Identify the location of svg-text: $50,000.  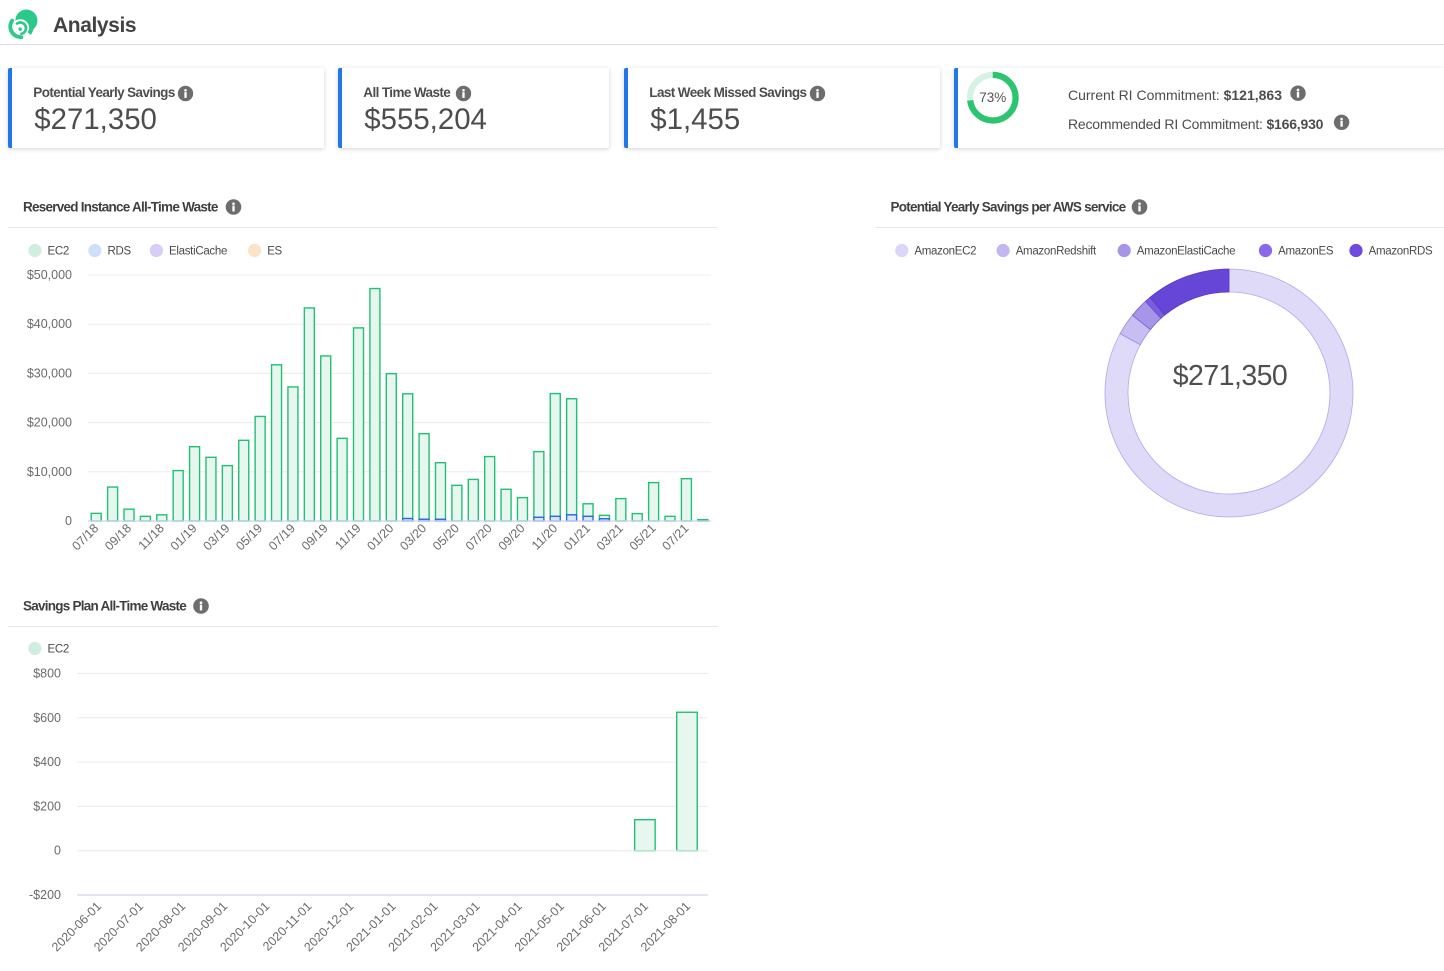
(49, 275).